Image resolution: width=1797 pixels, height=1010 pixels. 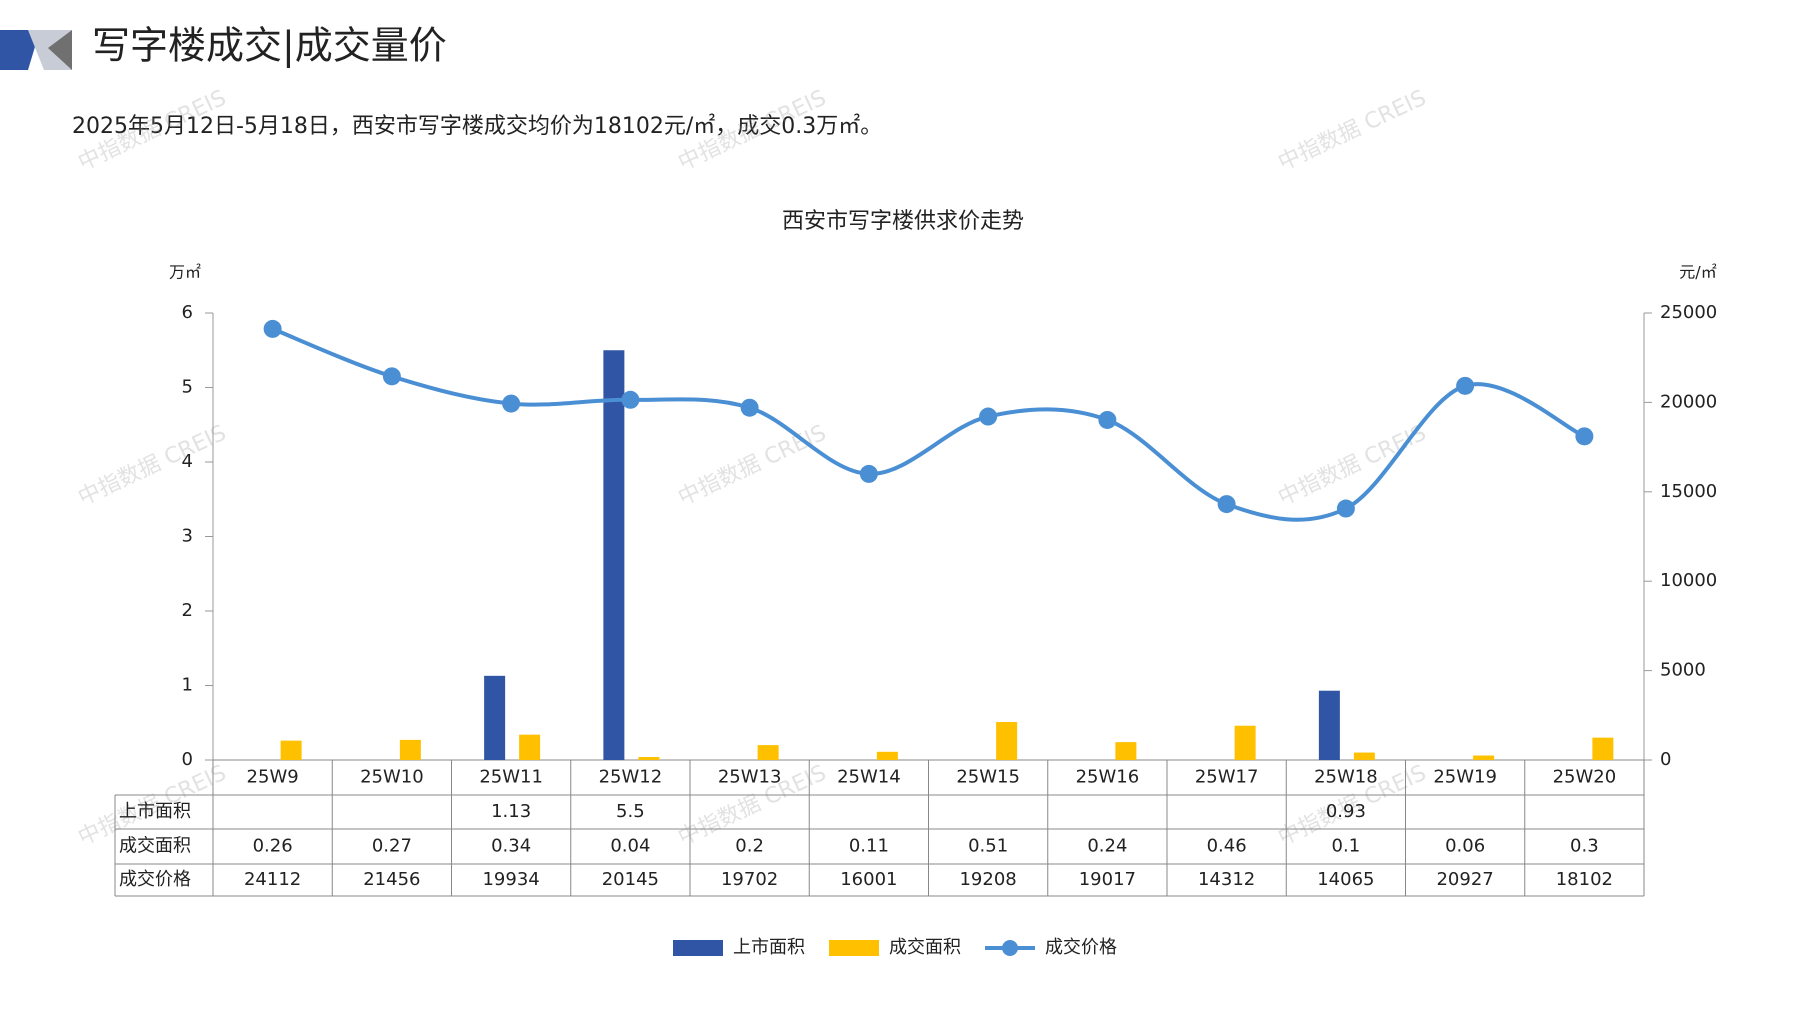 I want to click on x-tick-label: 25W19, so click(x=1465, y=777).